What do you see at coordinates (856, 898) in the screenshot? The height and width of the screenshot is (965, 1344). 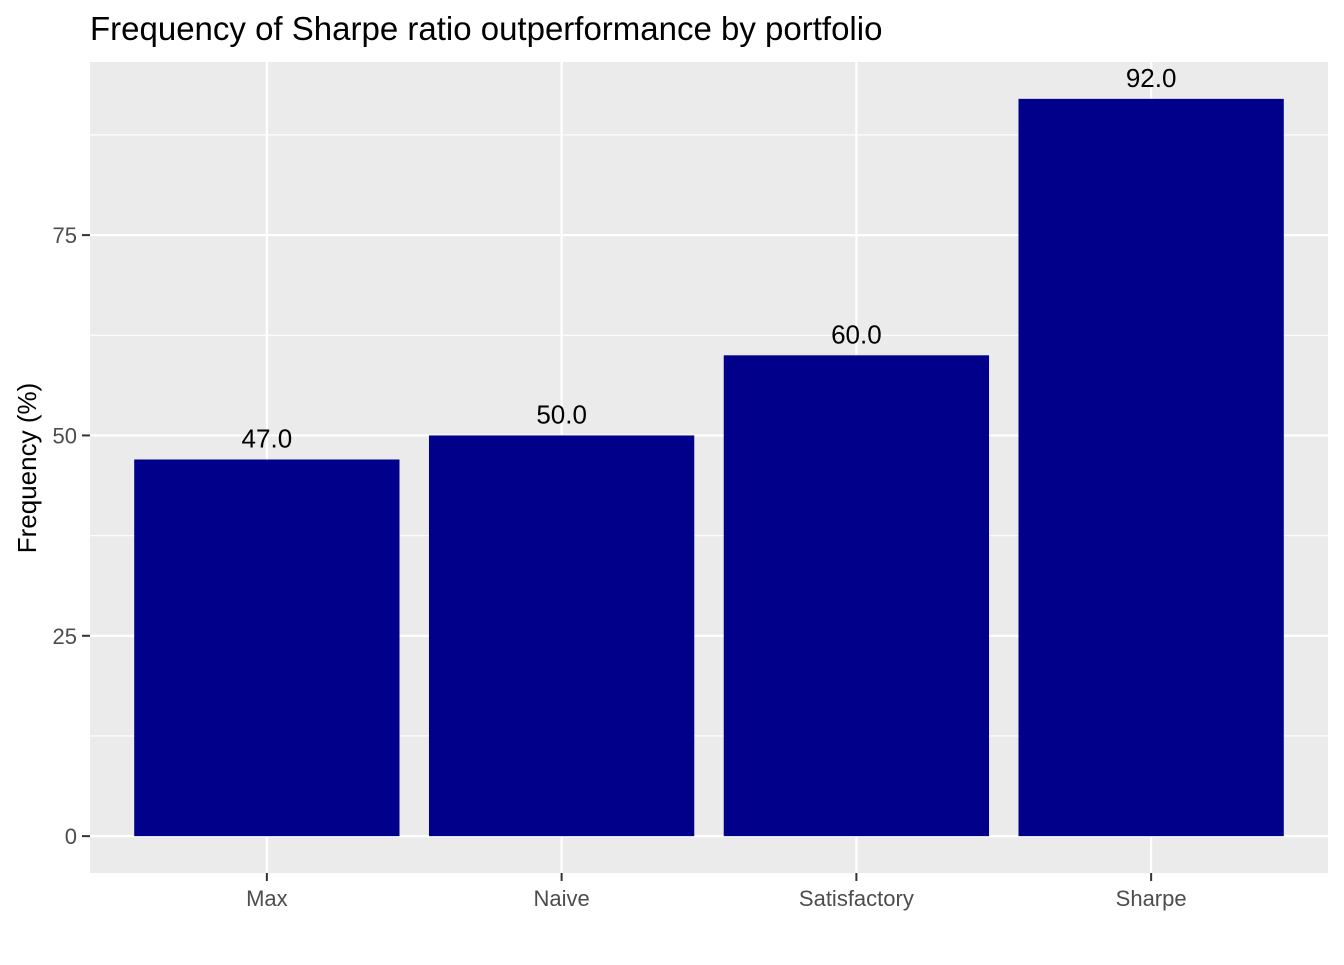 I see `x-tick-label-satisfactory: Satisfactory` at bounding box center [856, 898].